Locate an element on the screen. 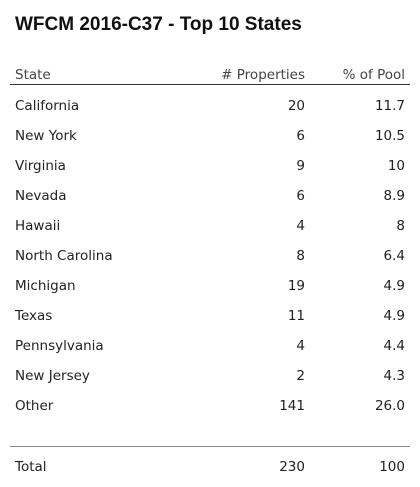  table-cell: 9 is located at coordinates (300, 166).